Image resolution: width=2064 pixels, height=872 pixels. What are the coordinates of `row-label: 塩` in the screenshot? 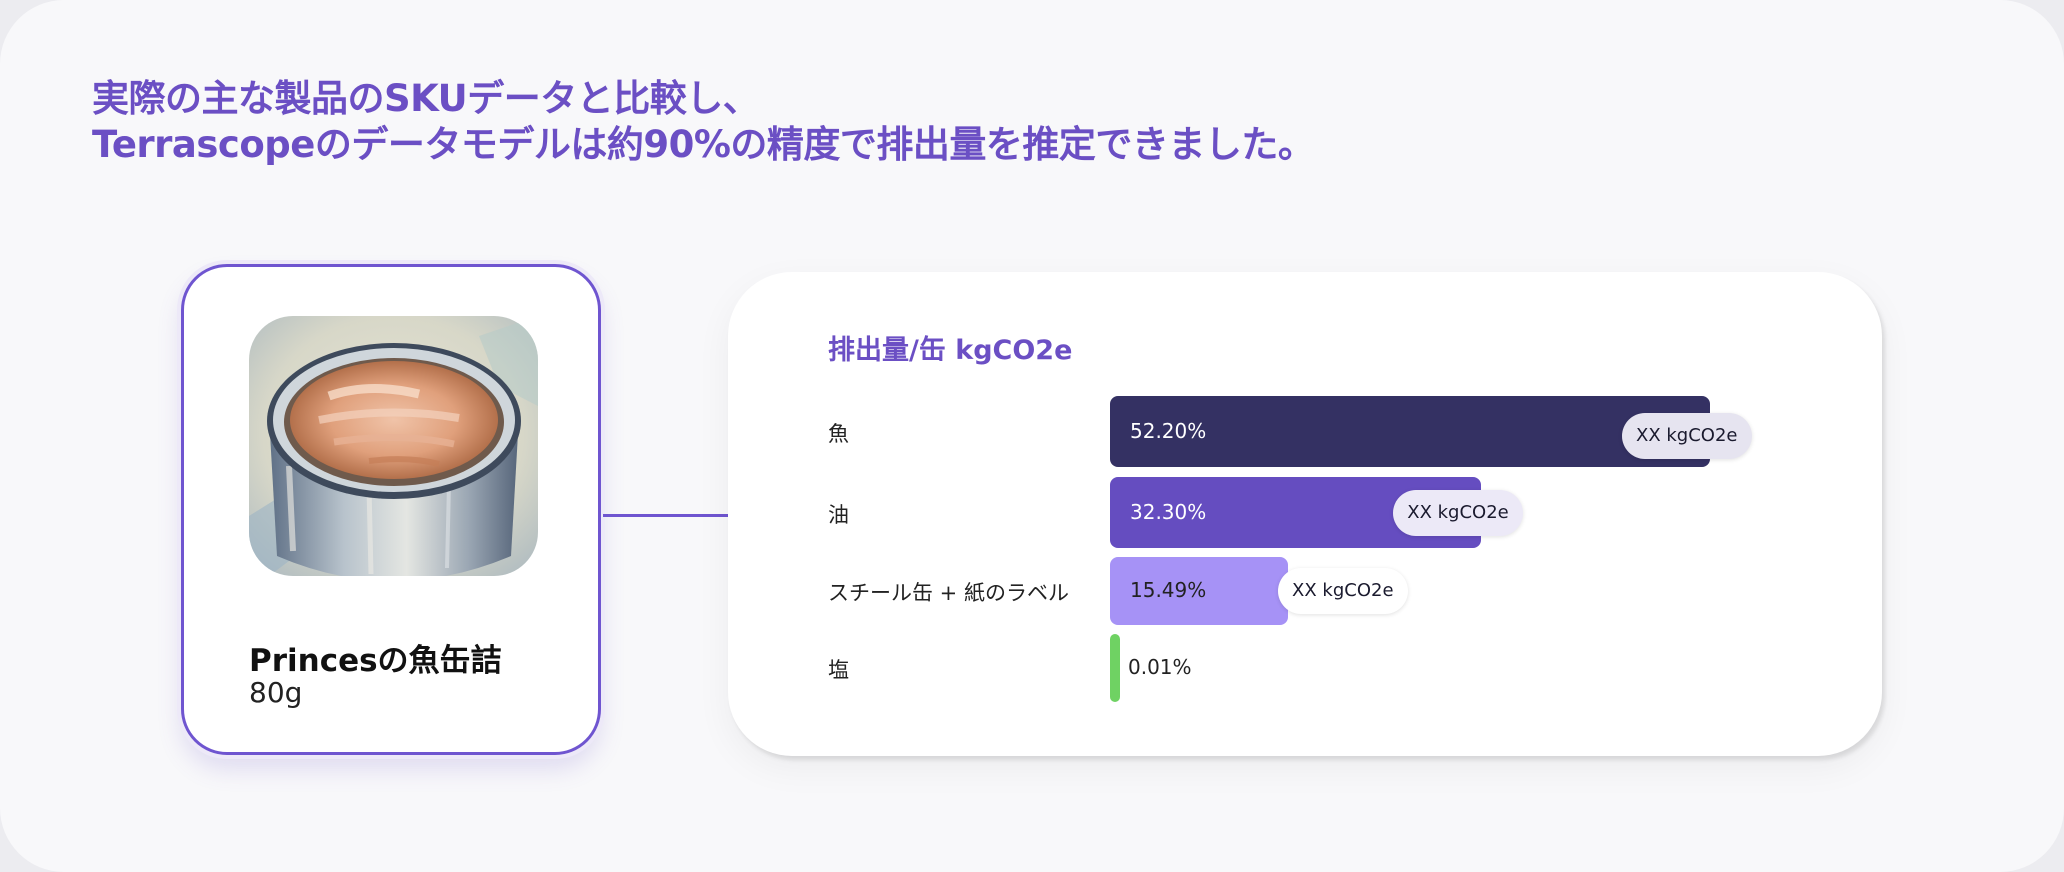 It's located at (838, 670).